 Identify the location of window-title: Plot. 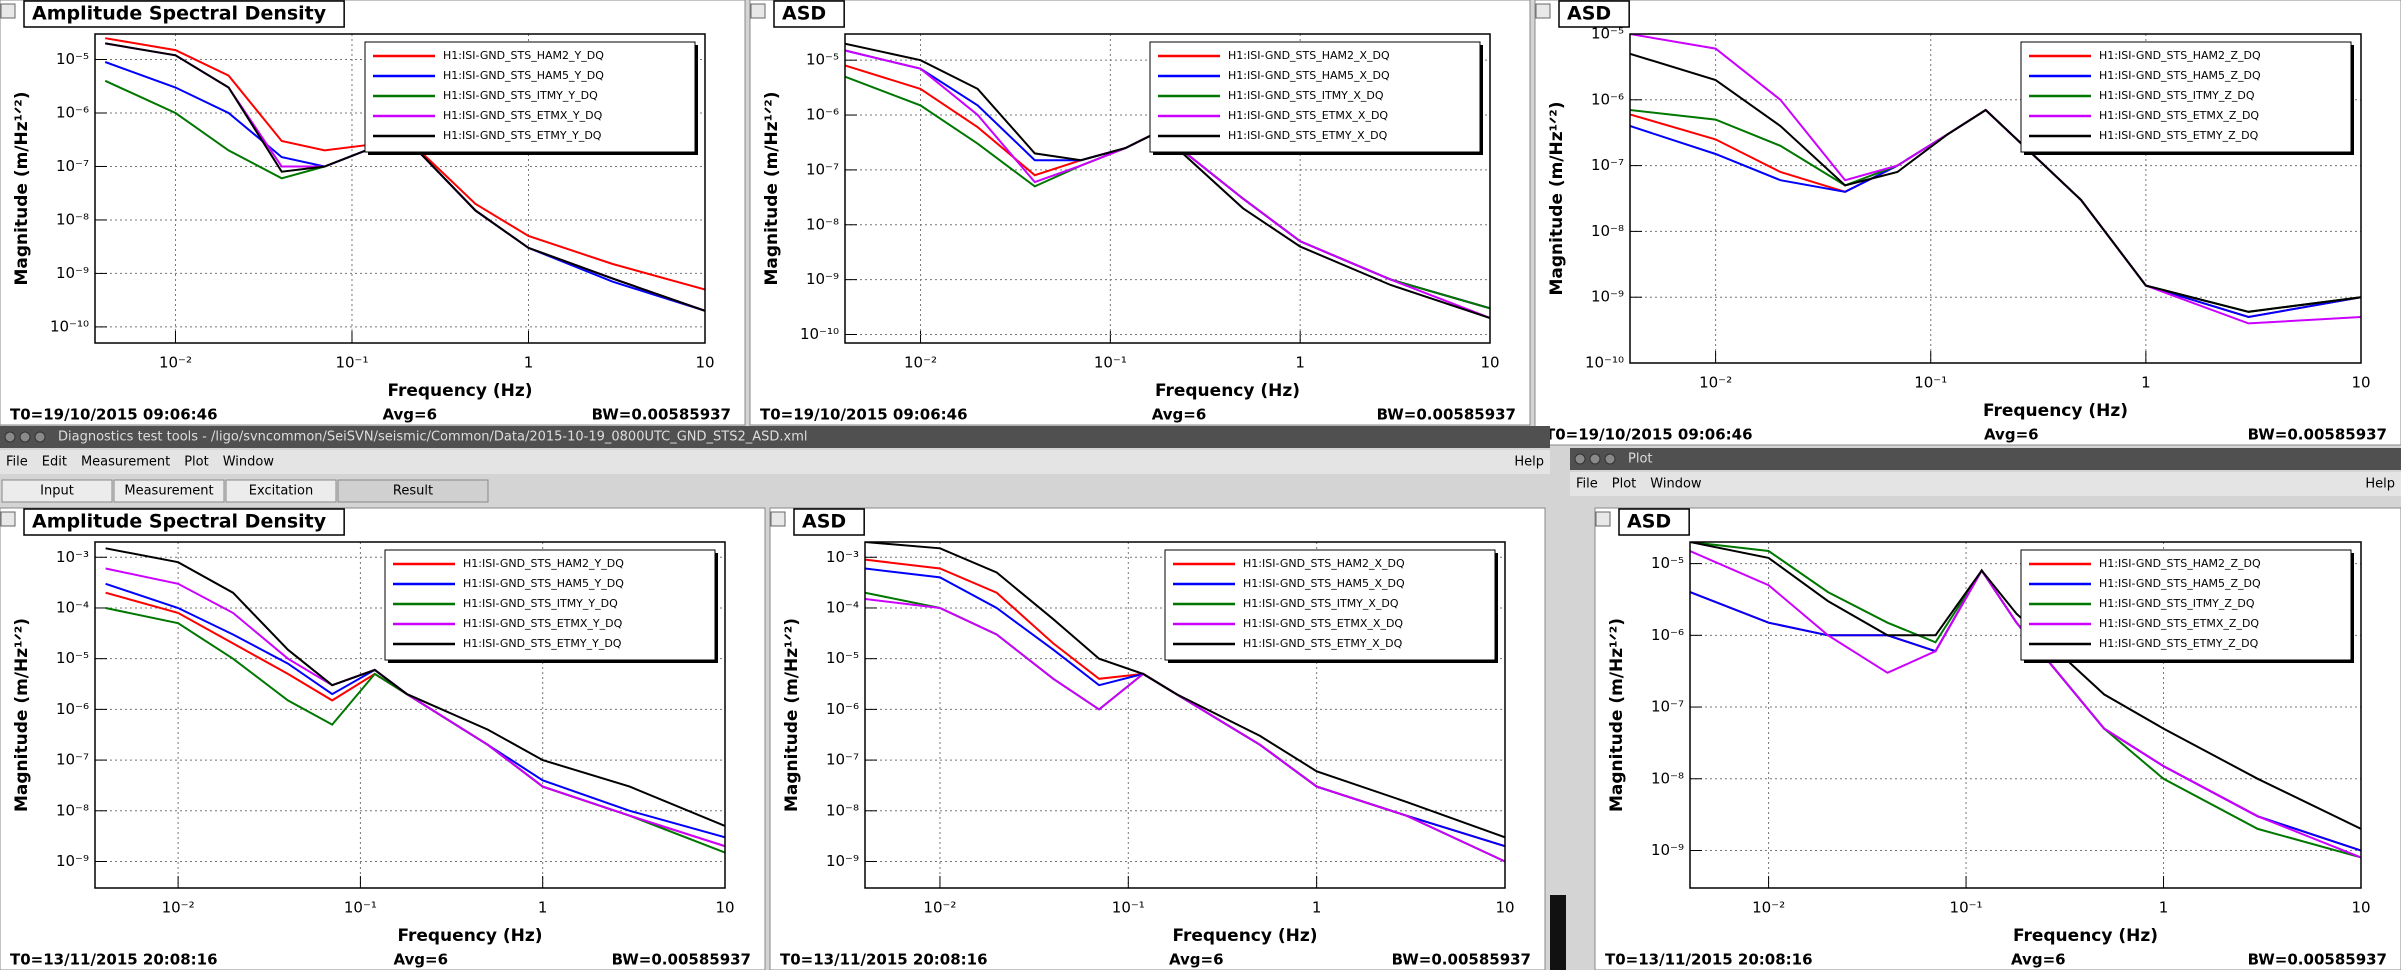
(1640, 459).